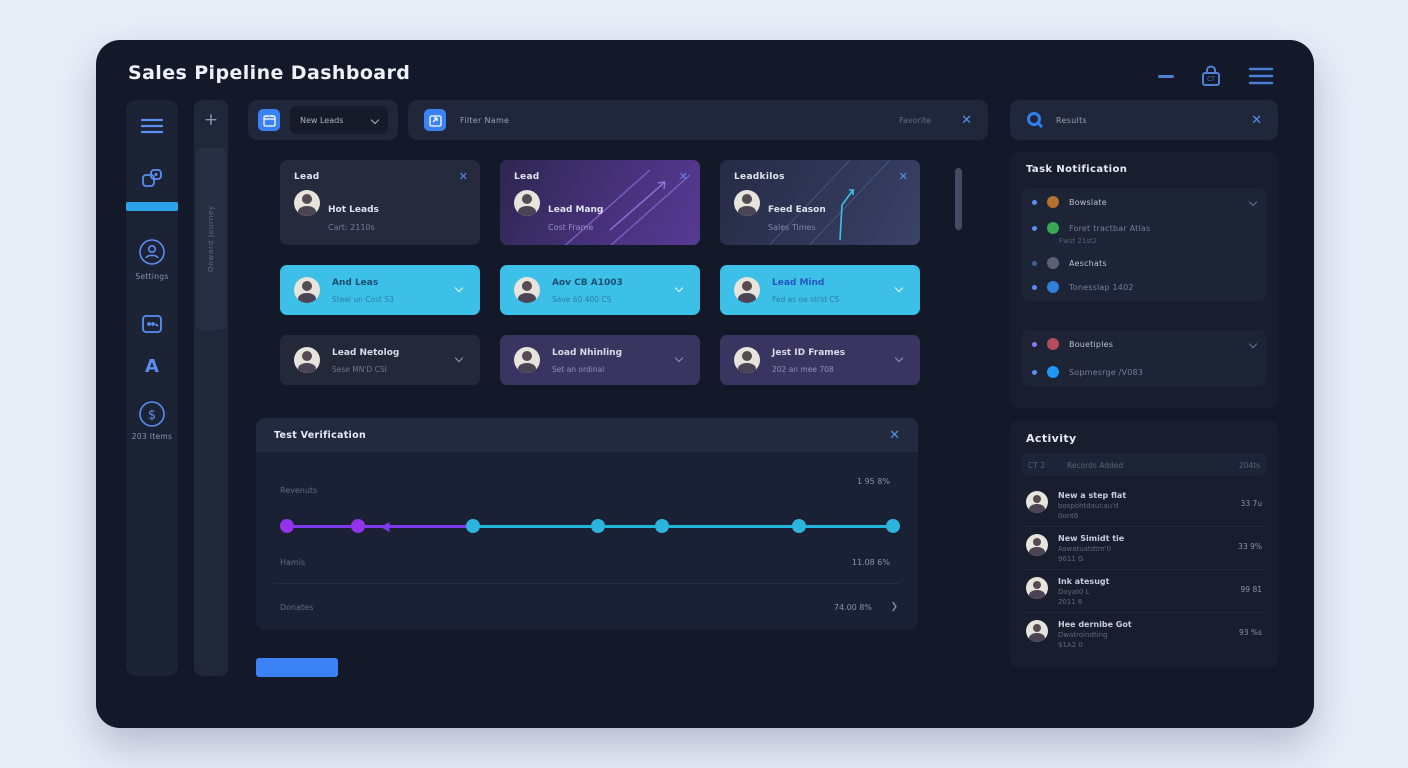 The width and height of the screenshot is (1408, 768). What do you see at coordinates (211, 239) in the screenshot?
I see `rail-vertical-card: Onward Journey` at bounding box center [211, 239].